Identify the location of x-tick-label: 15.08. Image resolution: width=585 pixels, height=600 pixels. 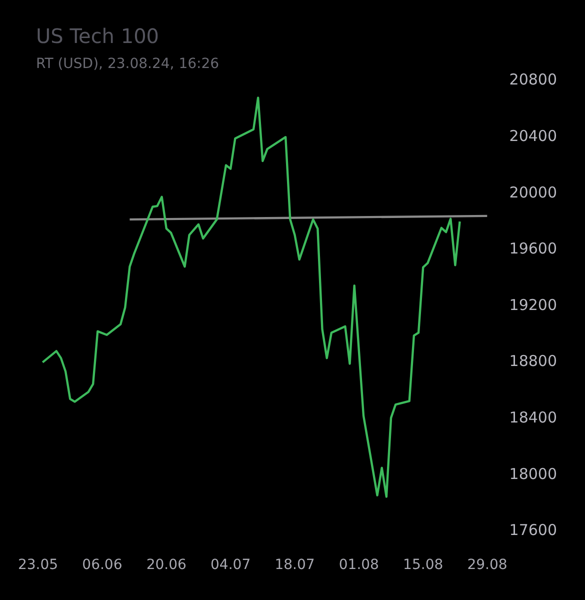
(423, 565).